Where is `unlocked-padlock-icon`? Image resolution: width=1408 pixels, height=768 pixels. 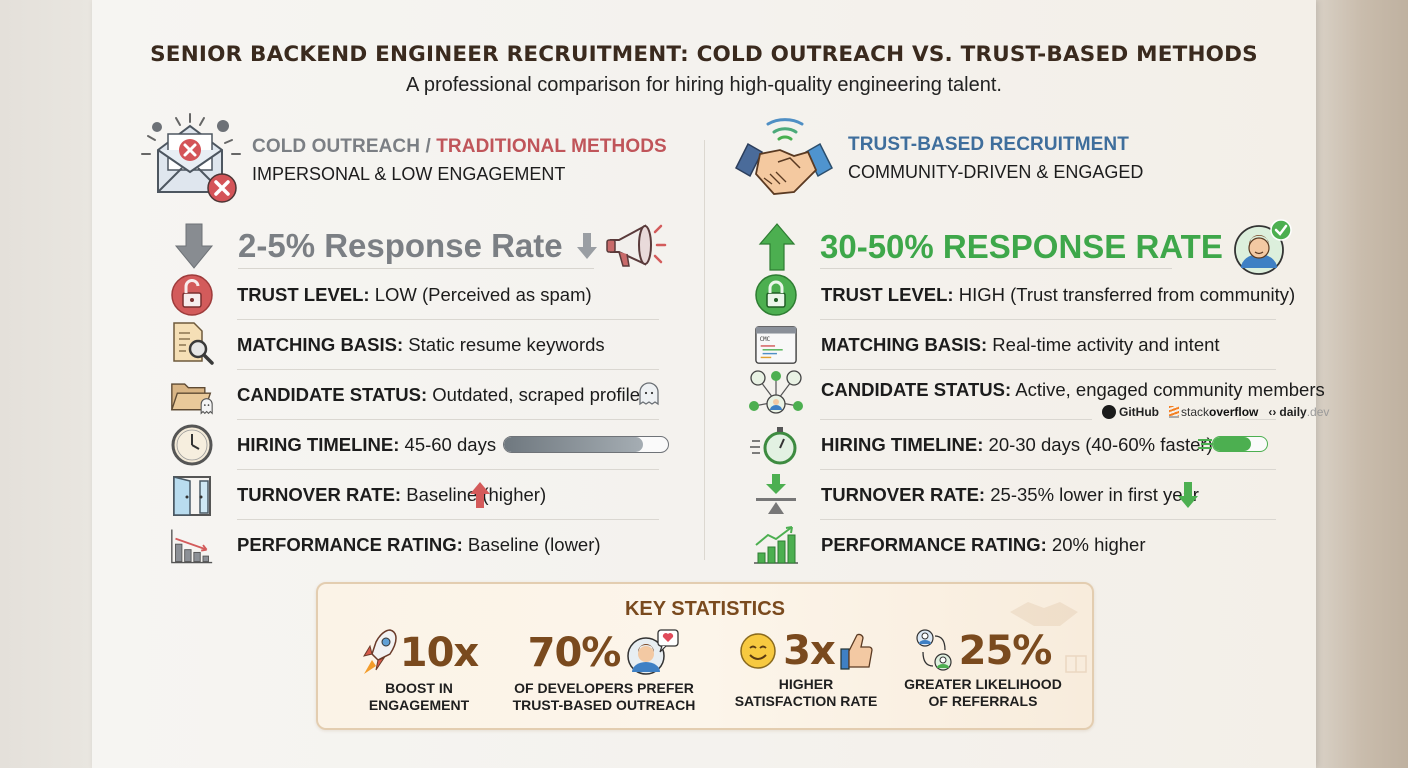
unlocked-padlock-icon is located at coordinates (192, 295).